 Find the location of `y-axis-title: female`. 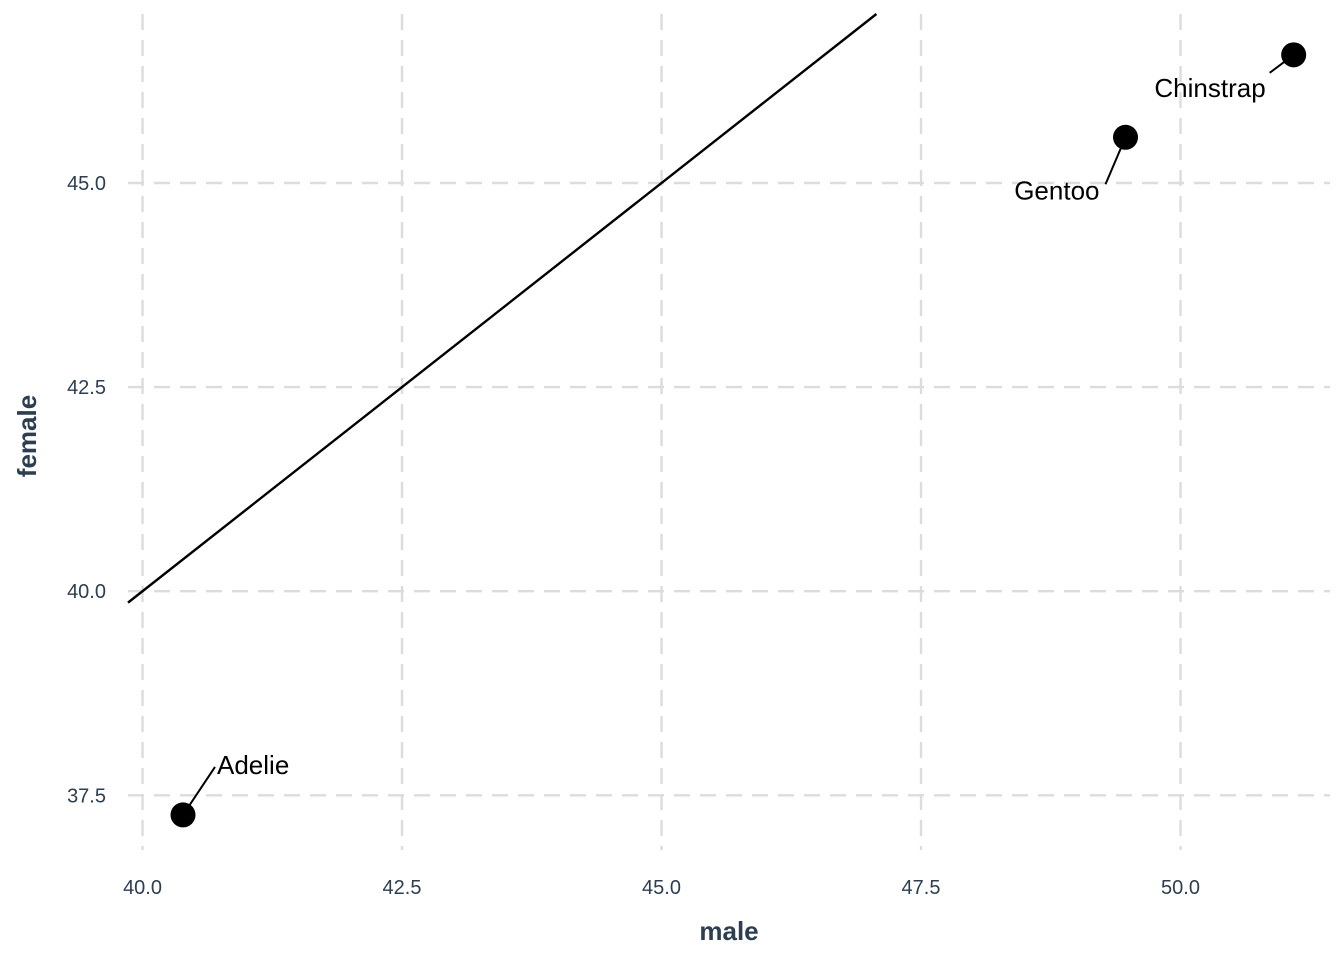

y-axis-title: female is located at coordinates (27, 436).